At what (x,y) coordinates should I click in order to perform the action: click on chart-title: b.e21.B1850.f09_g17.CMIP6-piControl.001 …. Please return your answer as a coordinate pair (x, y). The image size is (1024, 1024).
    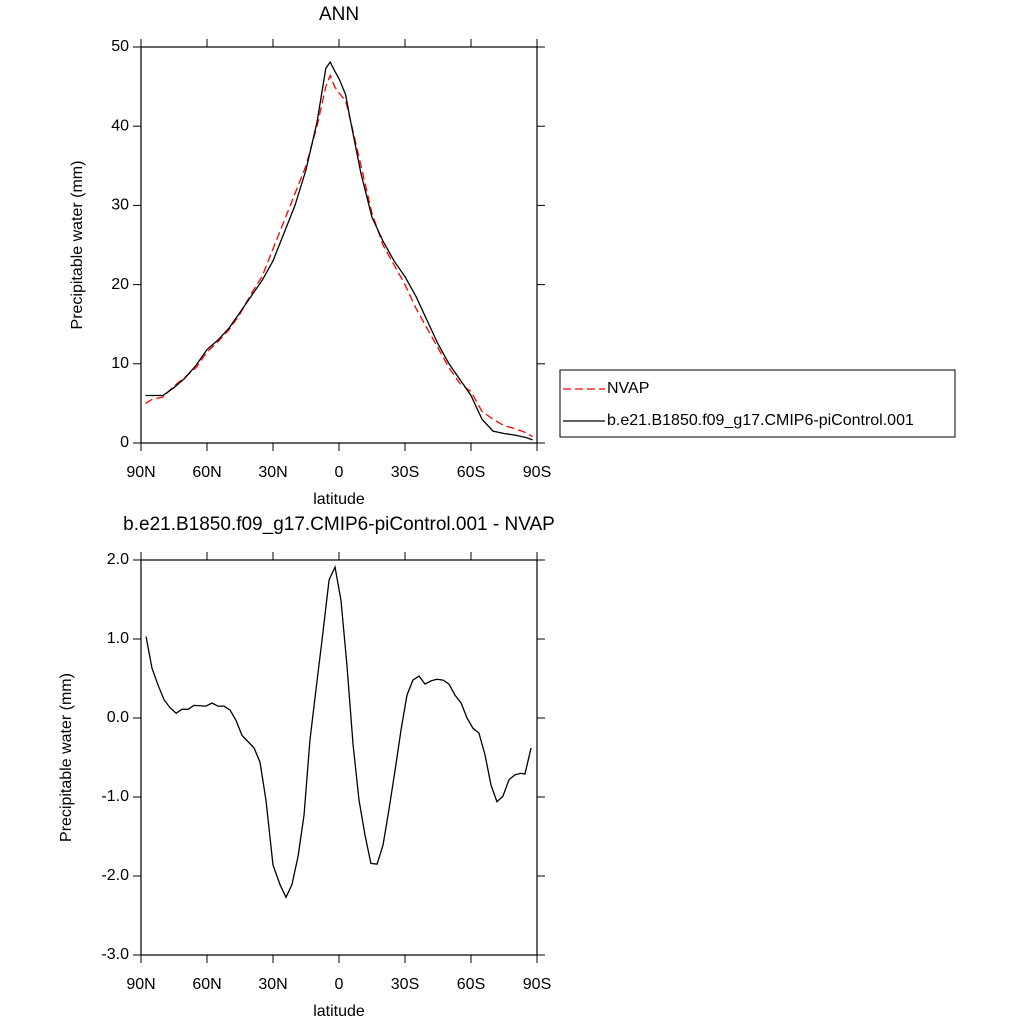
    Looking at the image, I should click on (339, 524).